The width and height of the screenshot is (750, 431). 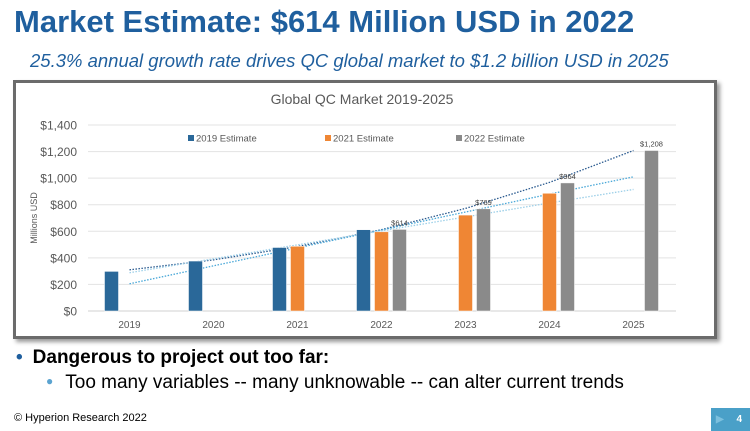 I want to click on x-tick-label: 2020, so click(x=213, y=325).